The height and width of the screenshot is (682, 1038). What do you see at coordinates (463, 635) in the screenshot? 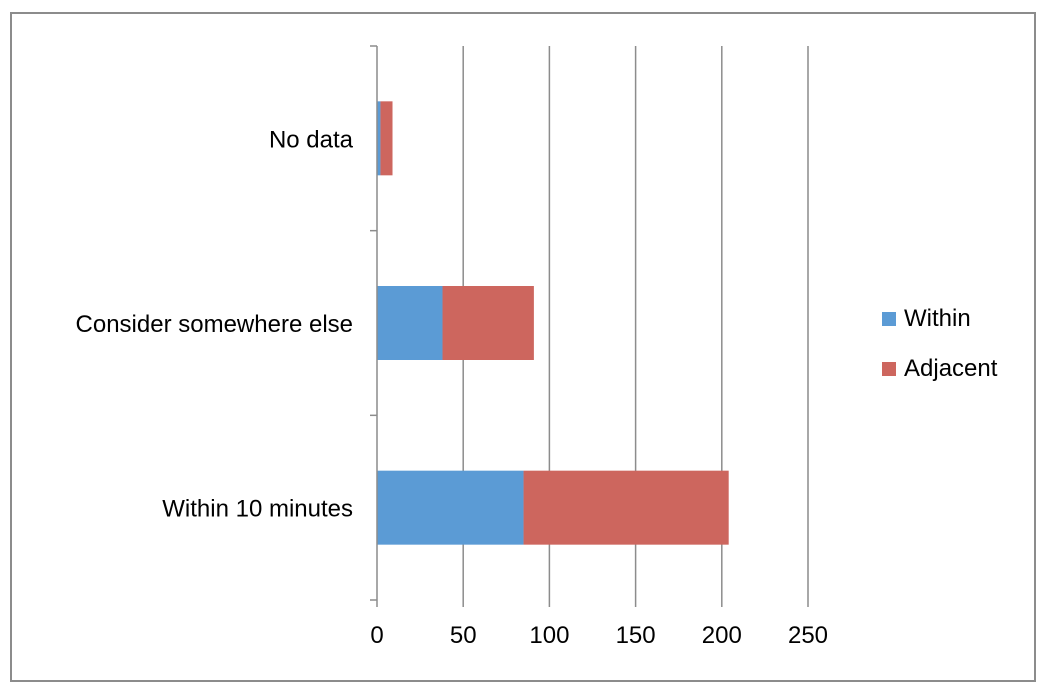
I see `x-tick-label: 50` at bounding box center [463, 635].